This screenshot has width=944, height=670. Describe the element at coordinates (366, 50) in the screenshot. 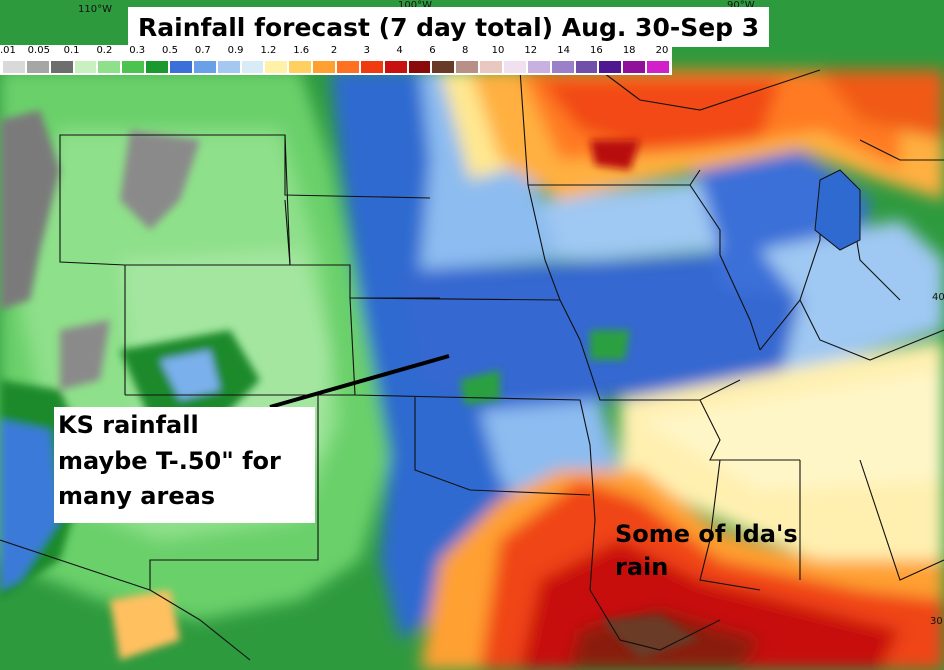

I see `legend-label: 3` at that location.